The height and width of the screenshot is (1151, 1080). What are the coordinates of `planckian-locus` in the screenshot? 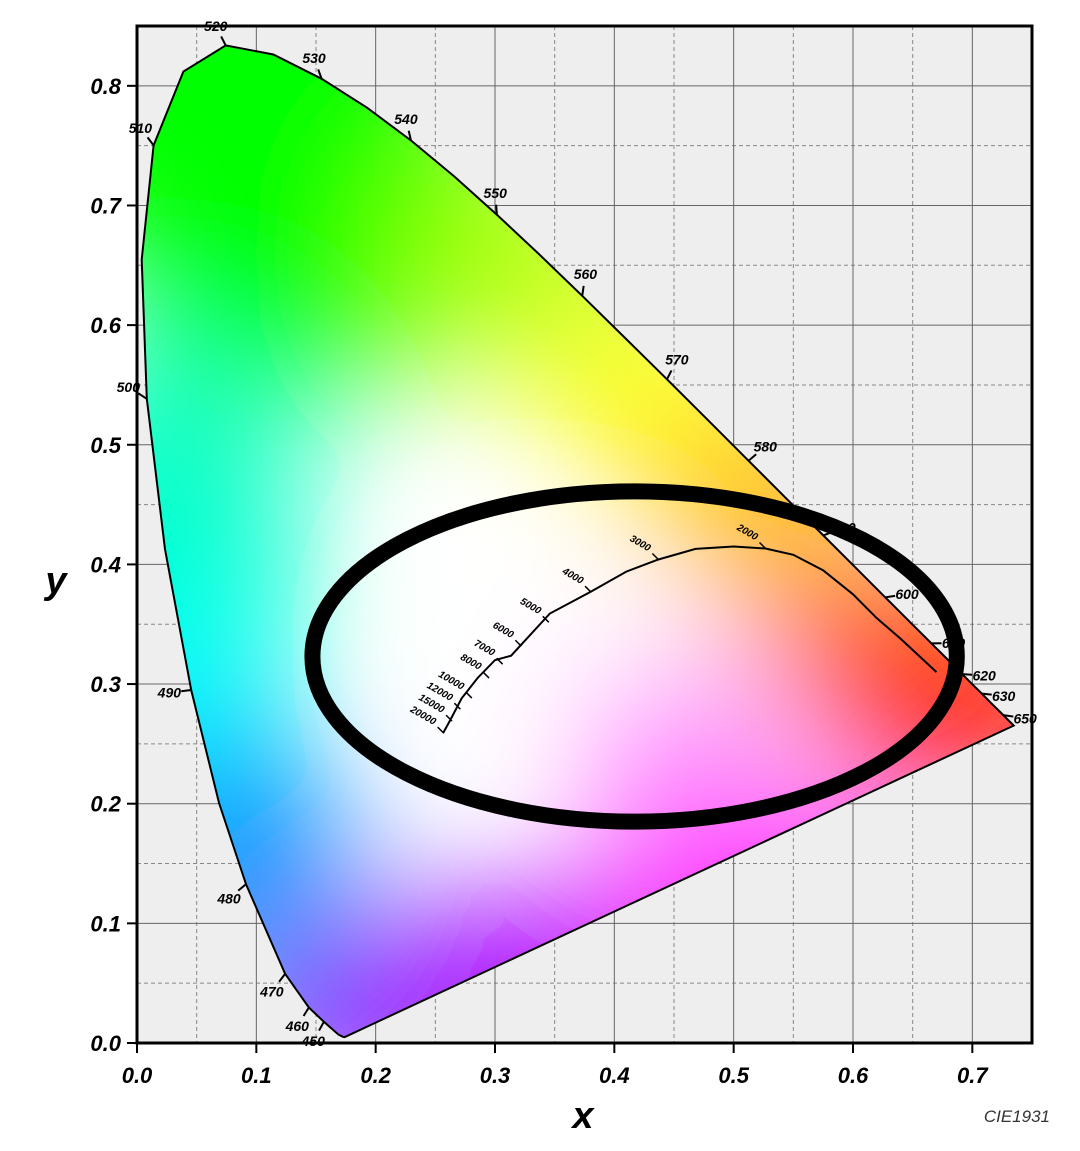 It's located at (690, 639).